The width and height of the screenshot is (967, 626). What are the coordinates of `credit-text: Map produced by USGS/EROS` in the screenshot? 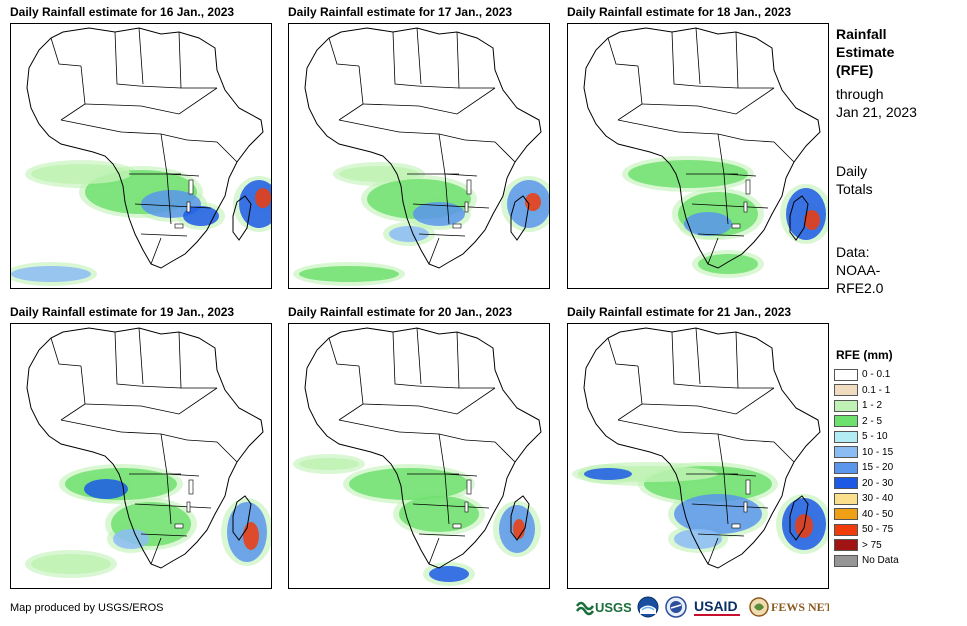 It's located at (87, 608).